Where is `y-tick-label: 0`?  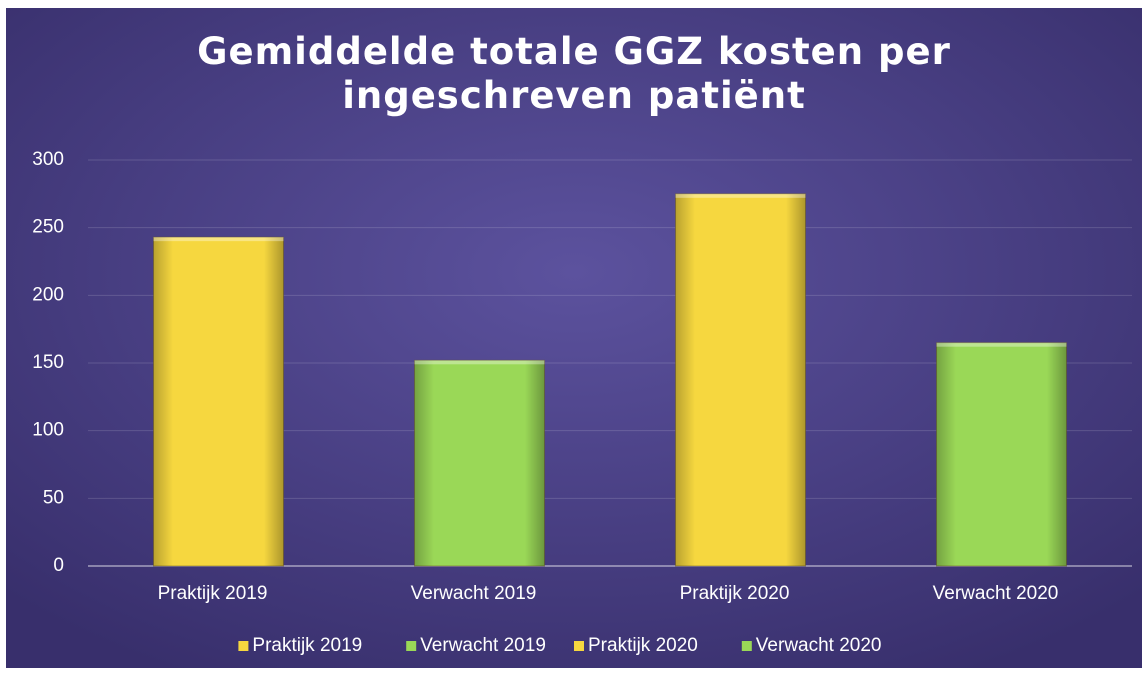
y-tick-label: 0 is located at coordinates (58, 565).